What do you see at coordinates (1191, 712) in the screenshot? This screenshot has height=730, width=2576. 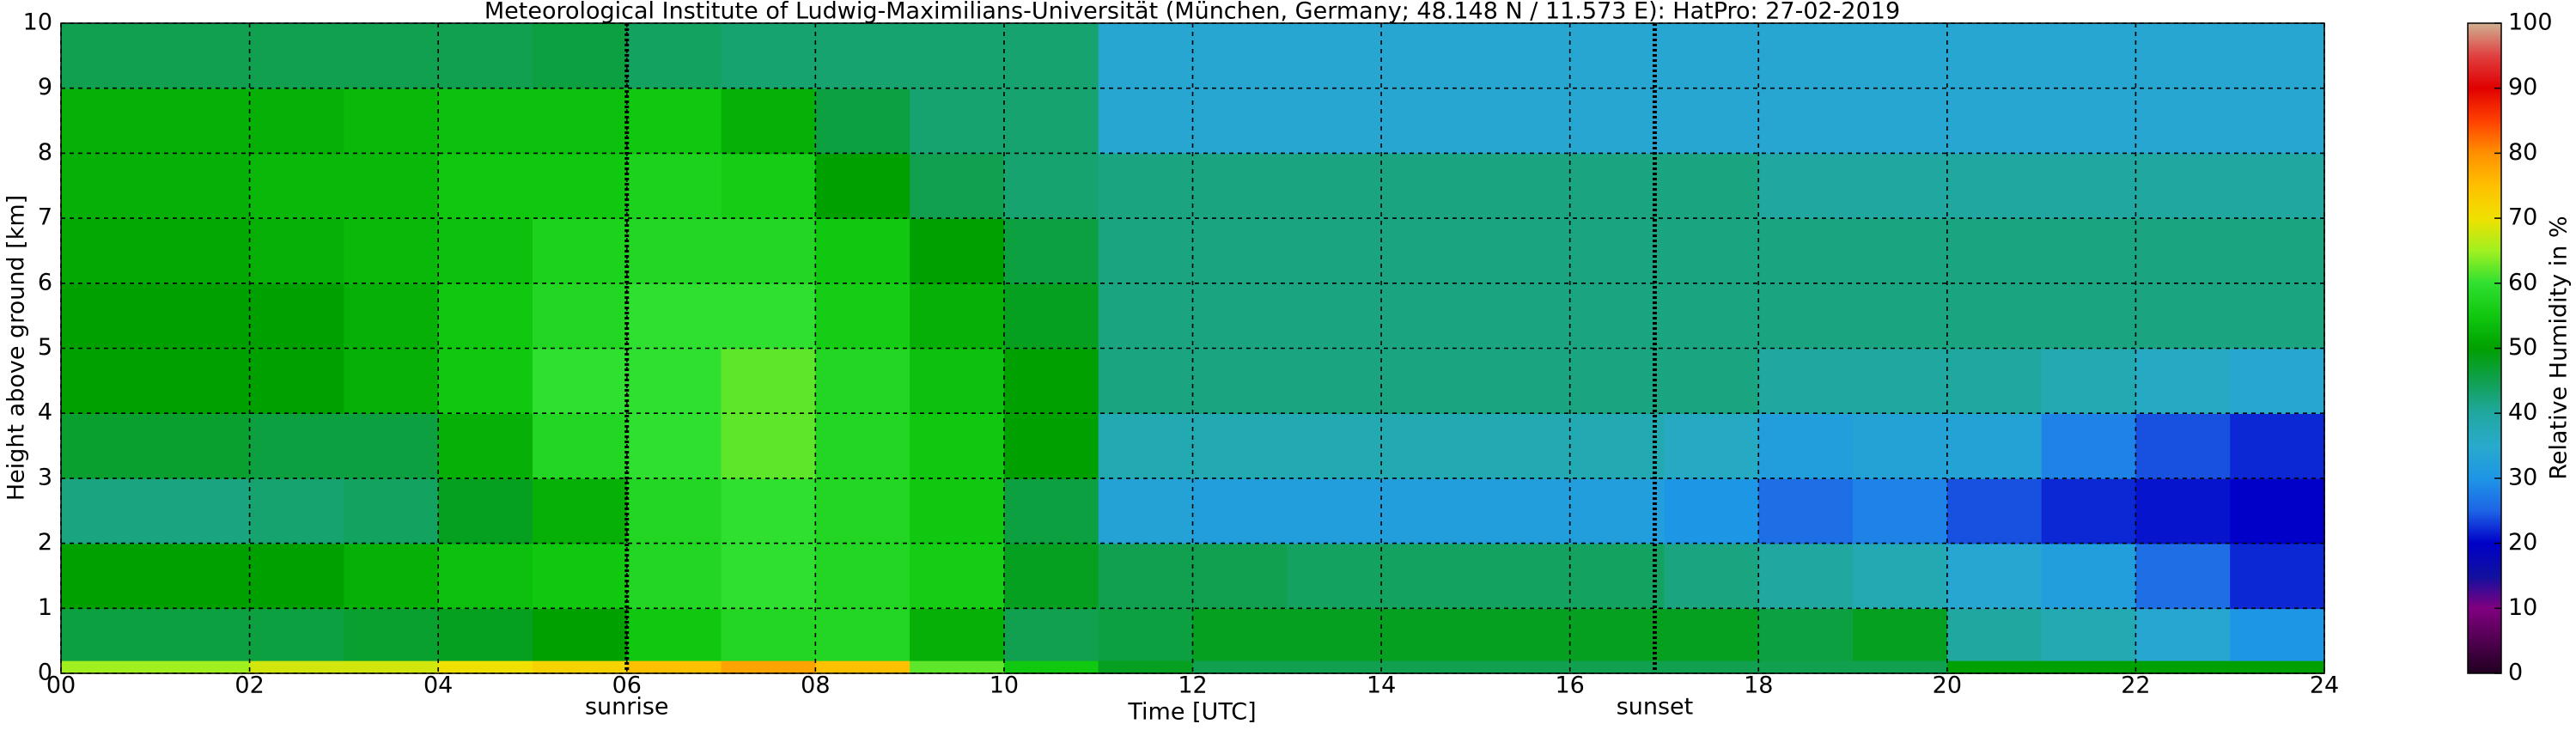 I see `x-axis-label: Time [UTC]` at bounding box center [1191, 712].